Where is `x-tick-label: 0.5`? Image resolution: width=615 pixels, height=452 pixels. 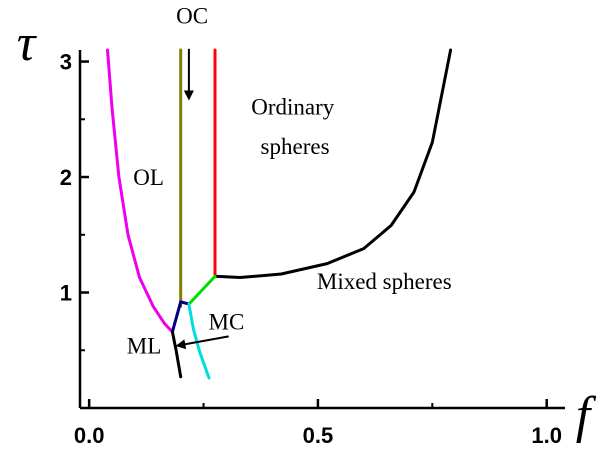
x-tick-label: 0.5 is located at coordinates (318, 435).